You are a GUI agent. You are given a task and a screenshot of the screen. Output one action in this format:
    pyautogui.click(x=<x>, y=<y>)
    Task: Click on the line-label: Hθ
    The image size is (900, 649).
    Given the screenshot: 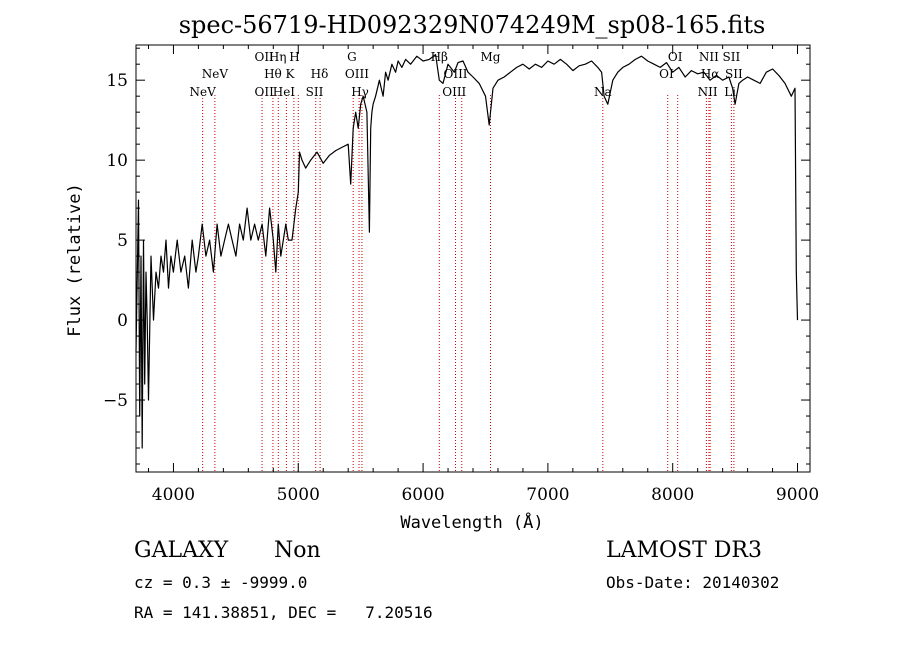 What is the action you would take?
    pyautogui.click(x=273, y=74)
    